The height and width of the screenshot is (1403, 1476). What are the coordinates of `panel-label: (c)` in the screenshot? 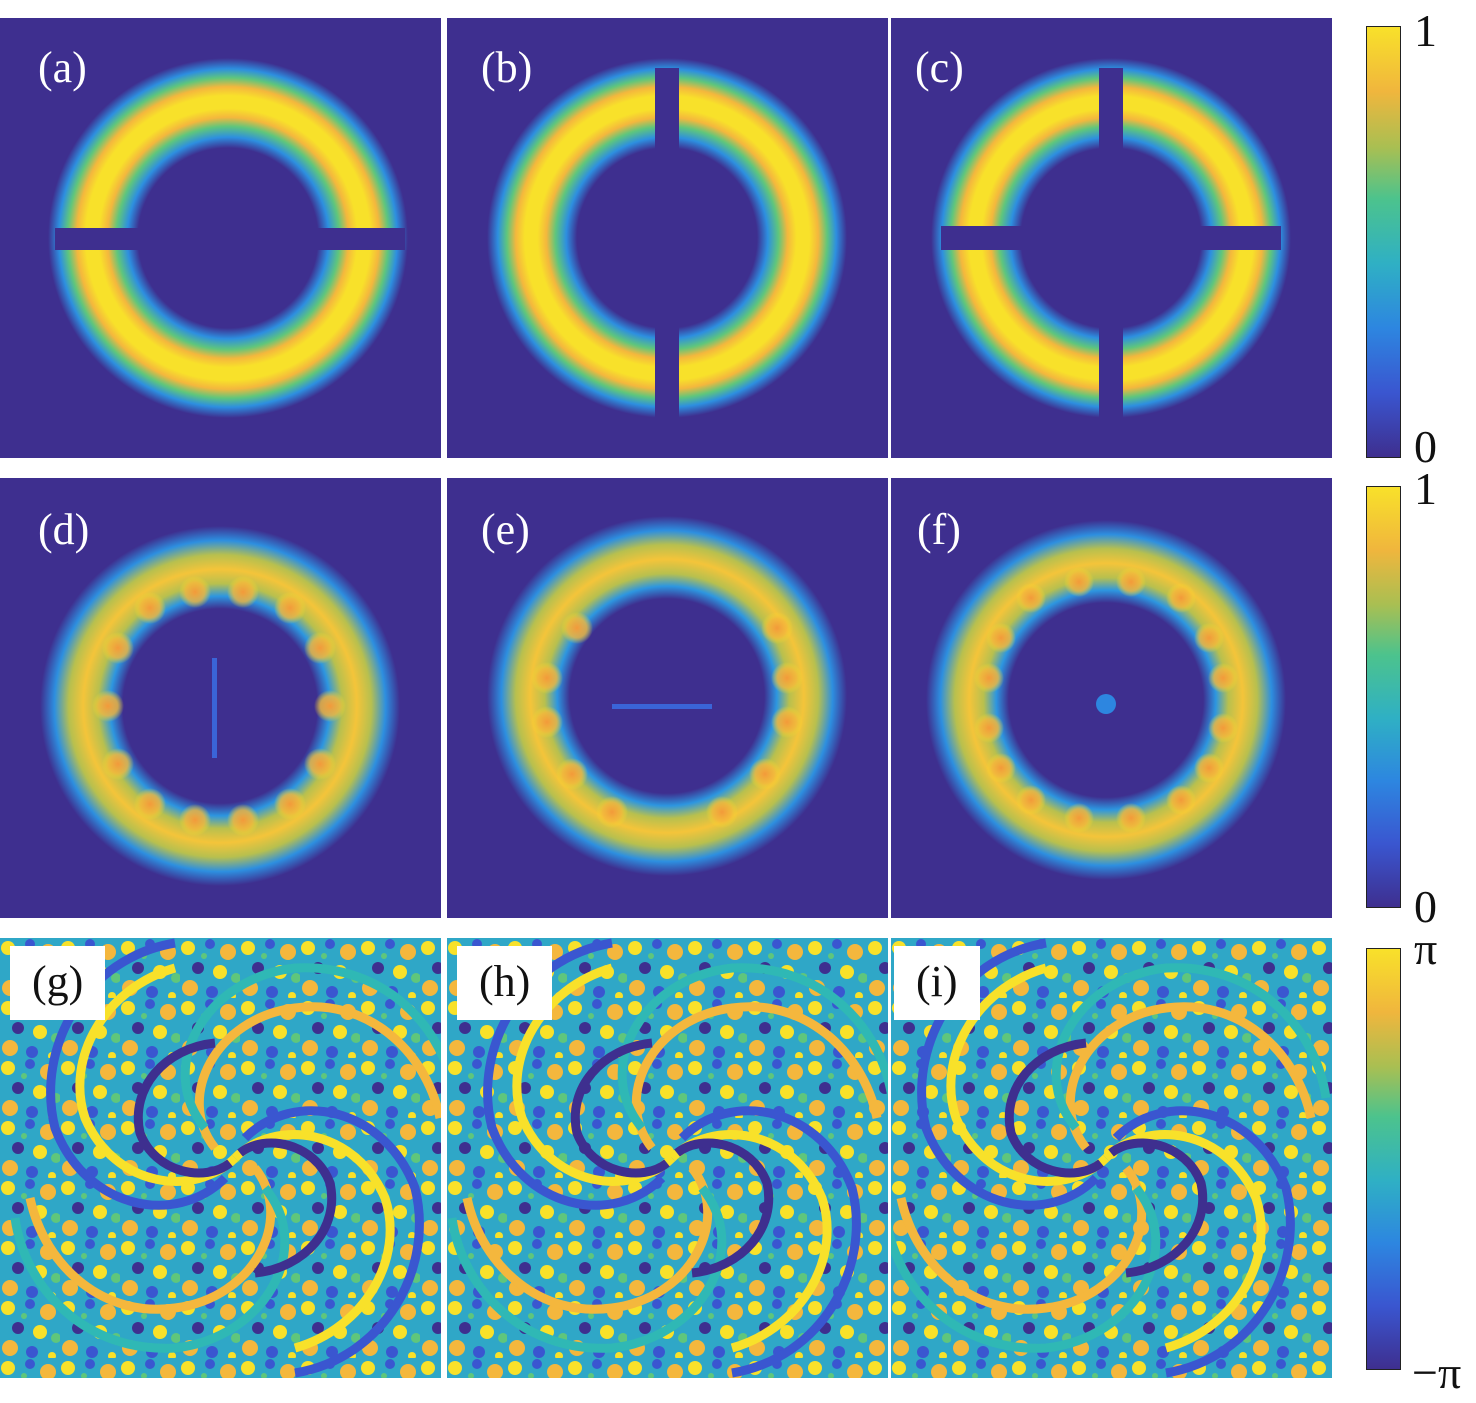 It's located at (939, 67).